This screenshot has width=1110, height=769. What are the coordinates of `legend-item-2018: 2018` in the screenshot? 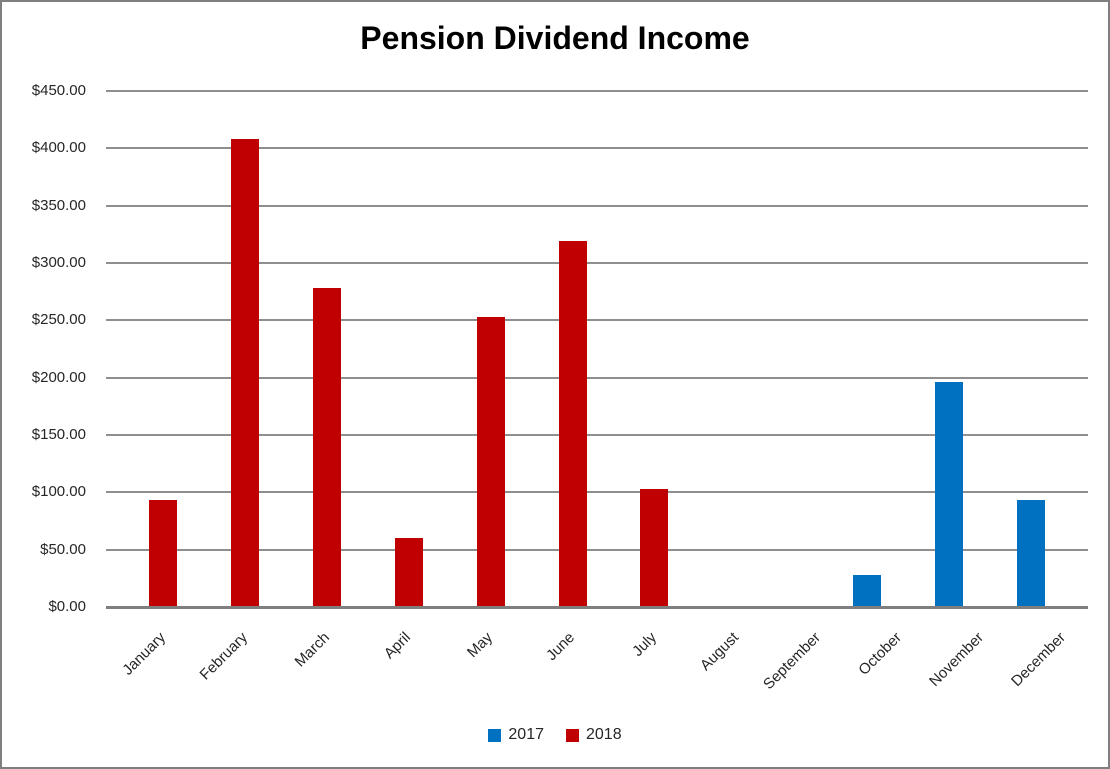 It's located at (594, 735).